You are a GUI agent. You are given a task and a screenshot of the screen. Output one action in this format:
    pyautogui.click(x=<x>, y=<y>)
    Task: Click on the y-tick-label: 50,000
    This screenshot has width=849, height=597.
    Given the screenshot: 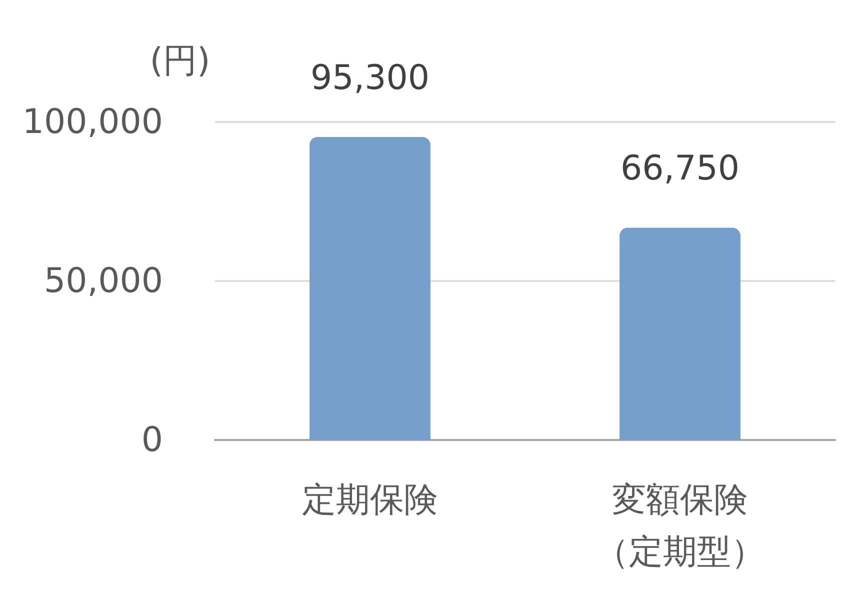 What is the action you would take?
    pyautogui.click(x=103, y=281)
    